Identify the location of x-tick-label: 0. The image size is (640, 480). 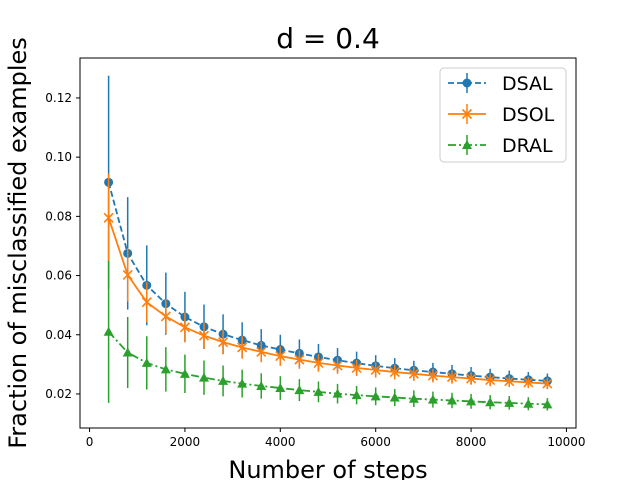
(90, 442).